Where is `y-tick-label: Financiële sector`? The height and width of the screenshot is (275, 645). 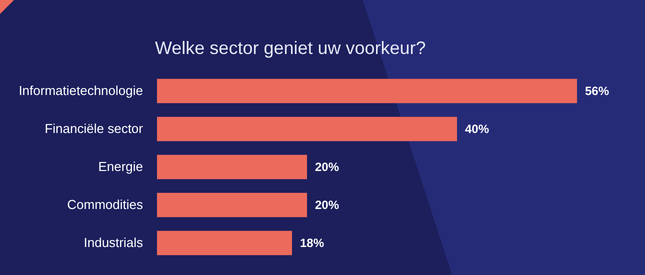 y-tick-label: Financiële sector is located at coordinates (94, 128).